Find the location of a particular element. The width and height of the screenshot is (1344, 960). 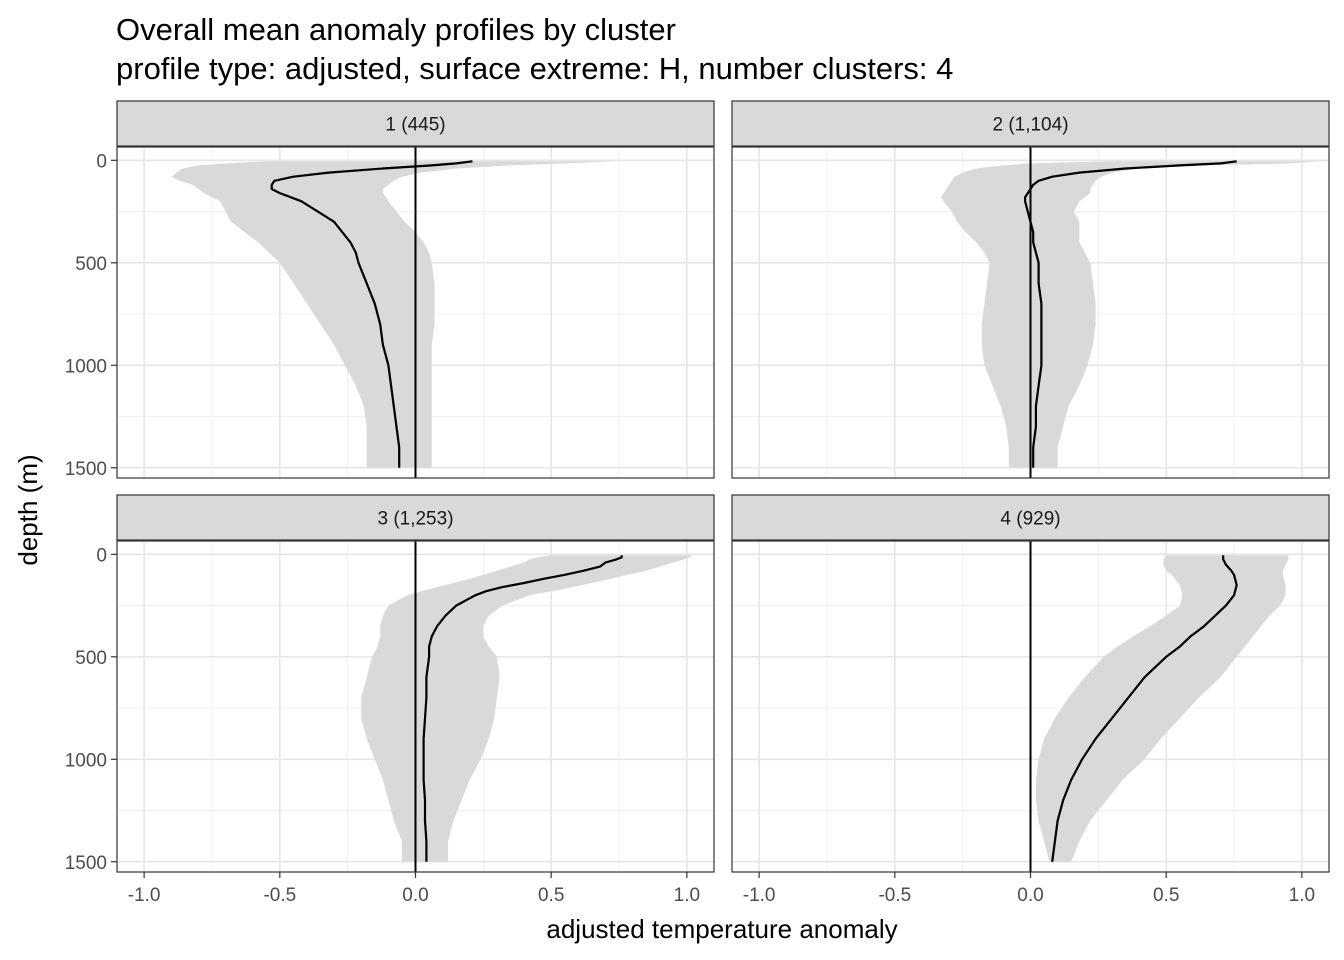

facet-strip-label: 1 (445) is located at coordinates (415, 125).